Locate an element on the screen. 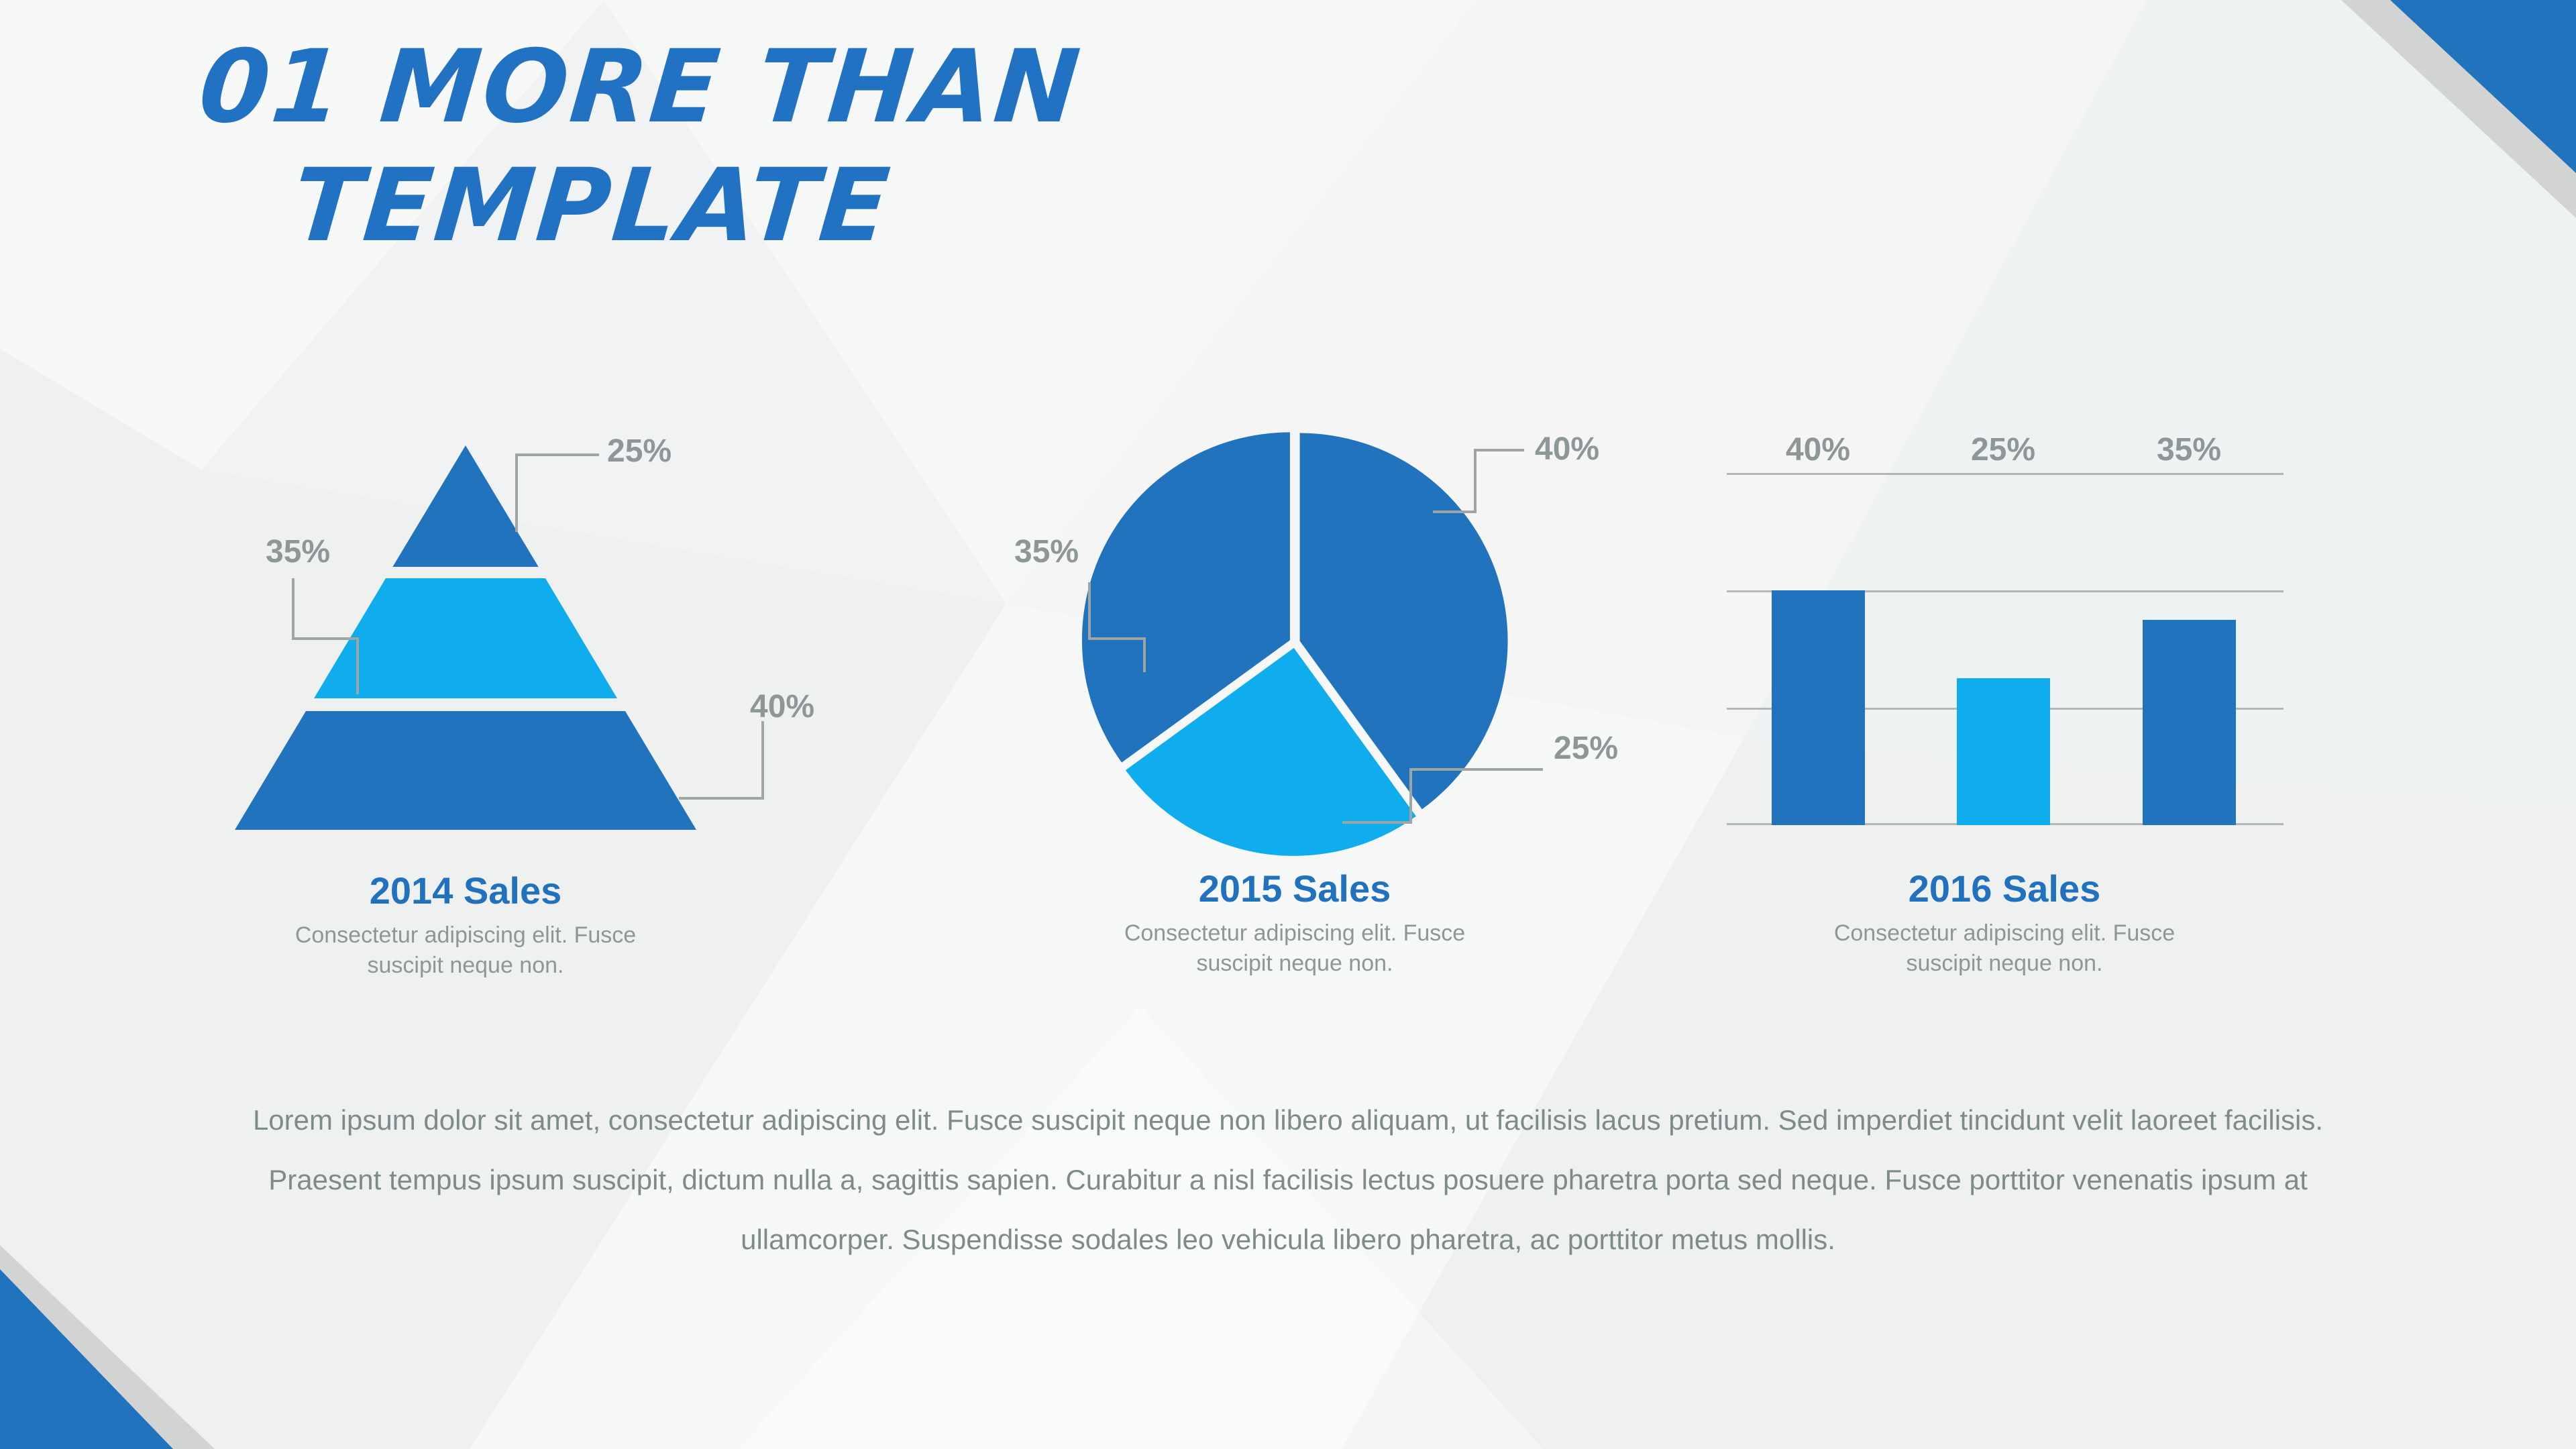  pie-caption: 2015 Sales is located at coordinates (1294, 888).